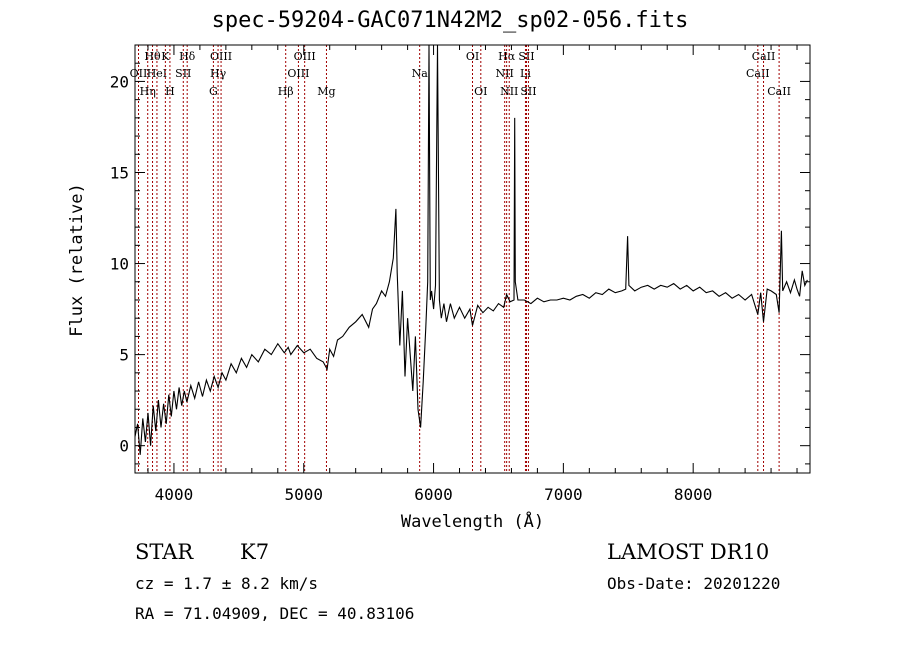  Describe the element at coordinates (124, 355) in the screenshot. I see `y-tick-label: 5` at that location.